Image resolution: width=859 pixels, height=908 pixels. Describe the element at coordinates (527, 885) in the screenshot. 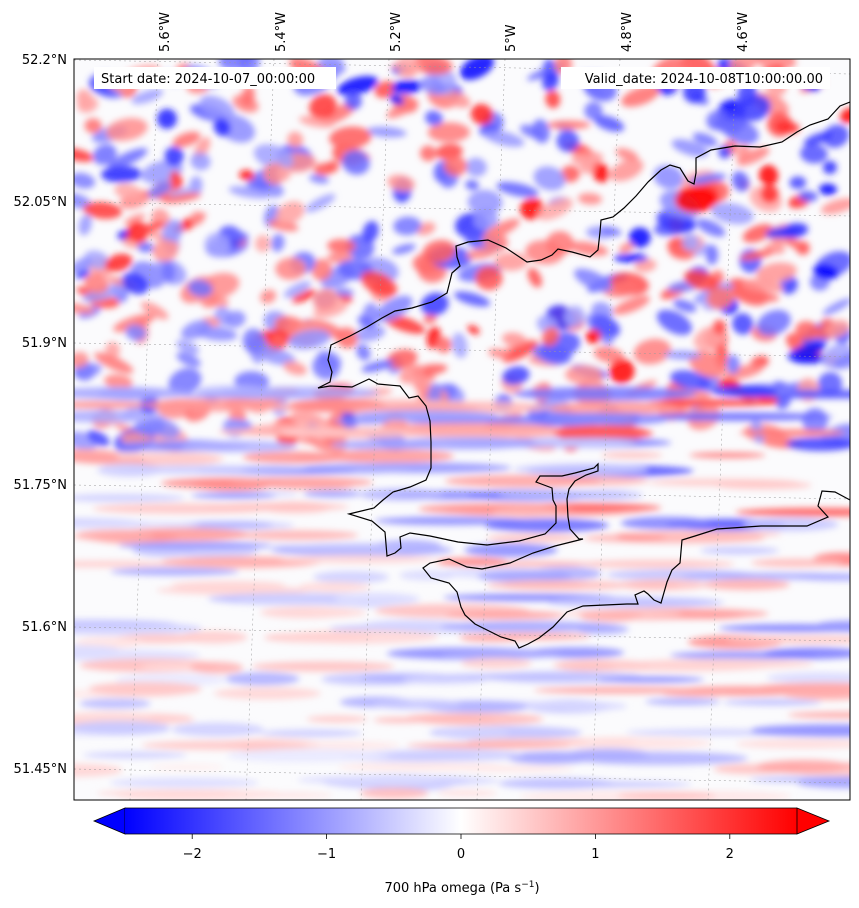

I see `colorbar-units-exponent: −1` at that location.